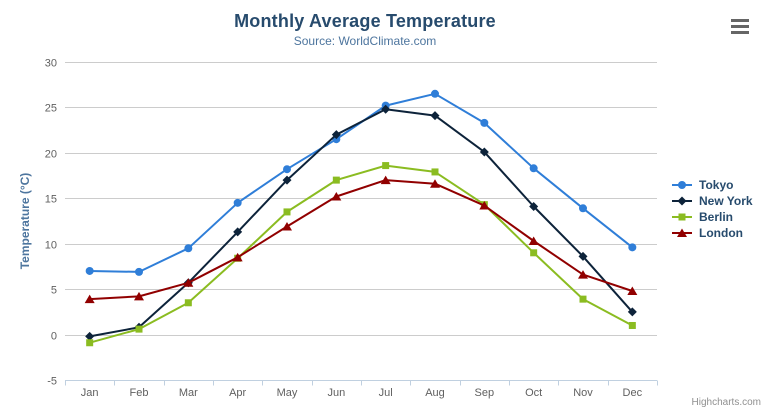  What do you see at coordinates (51, 155) in the screenshot?
I see `y-tick-label: 20` at bounding box center [51, 155].